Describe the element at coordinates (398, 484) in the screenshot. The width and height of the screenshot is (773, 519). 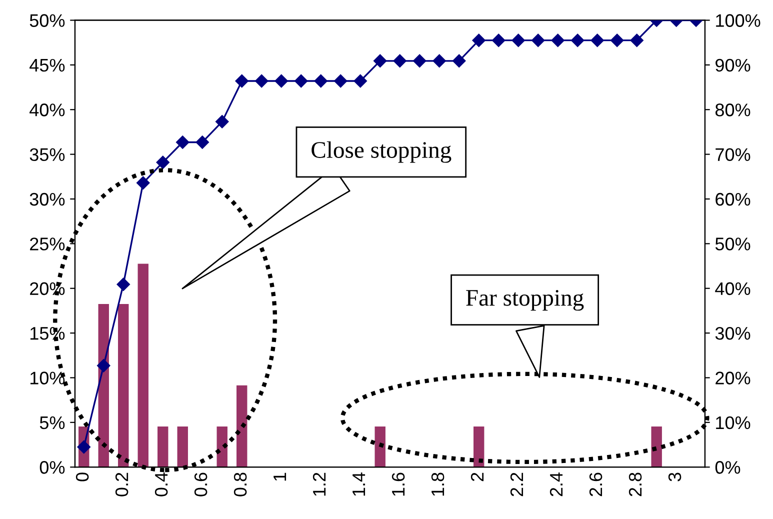
I see `x-tick-label: 1.6` at that location.